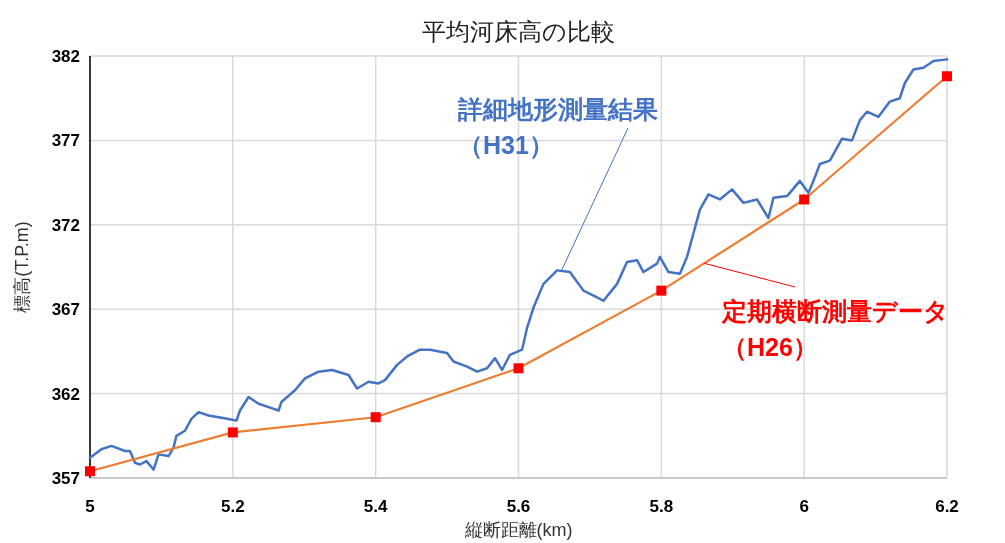 This screenshot has width=1005, height=543. What do you see at coordinates (376, 506) in the screenshot?
I see `x-tick-label: 5.4` at bounding box center [376, 506].